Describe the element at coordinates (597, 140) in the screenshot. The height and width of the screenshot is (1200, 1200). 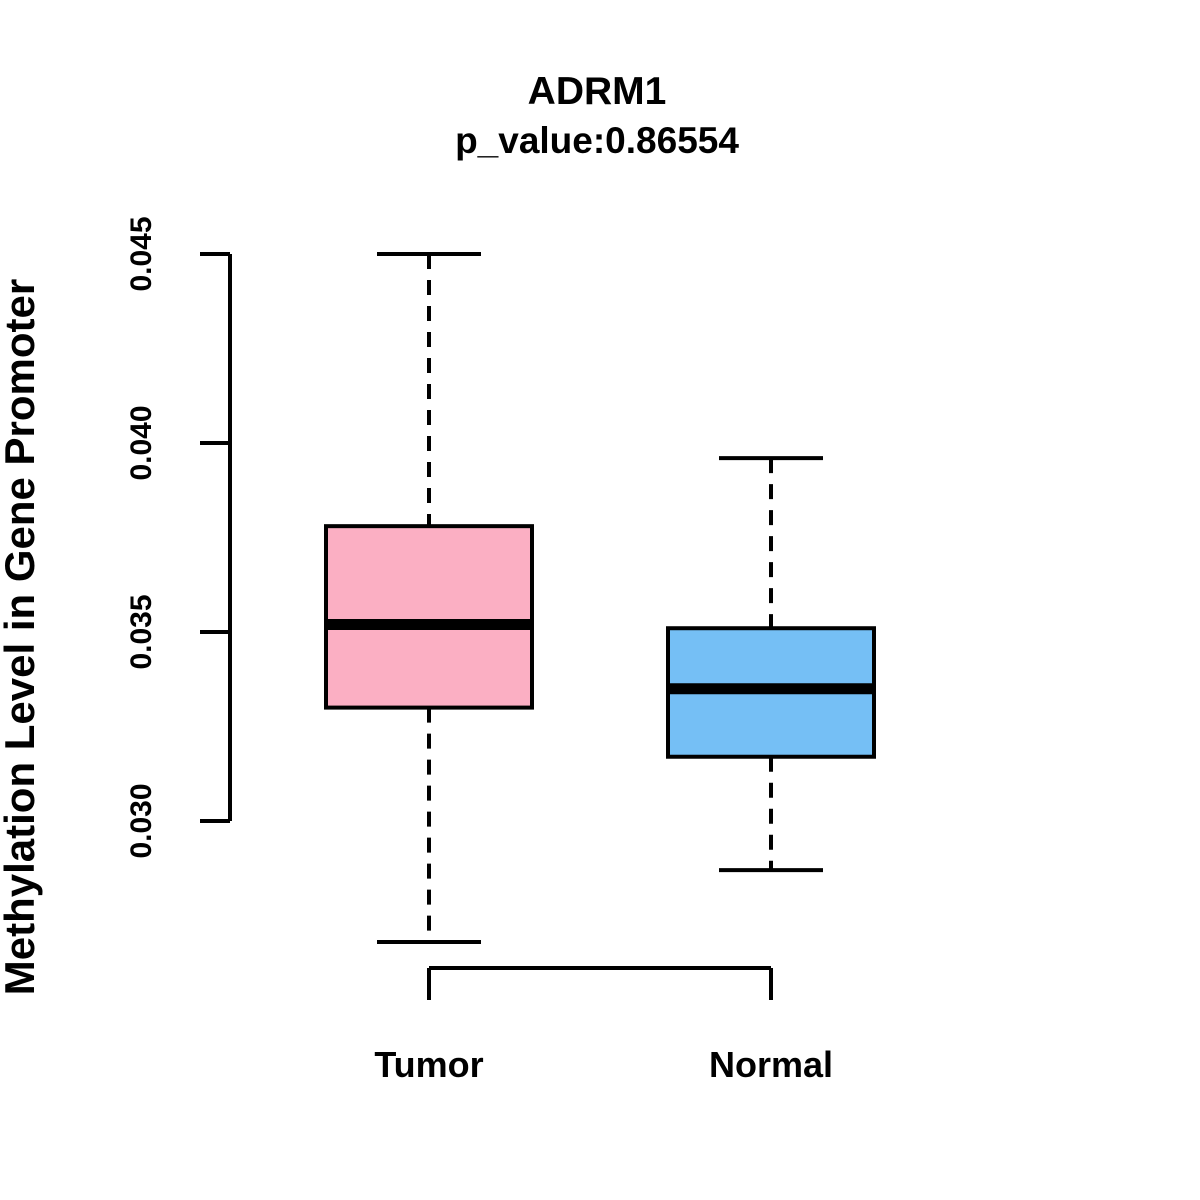
I see `chart-subtitle: p_value:0.86554` at that location.